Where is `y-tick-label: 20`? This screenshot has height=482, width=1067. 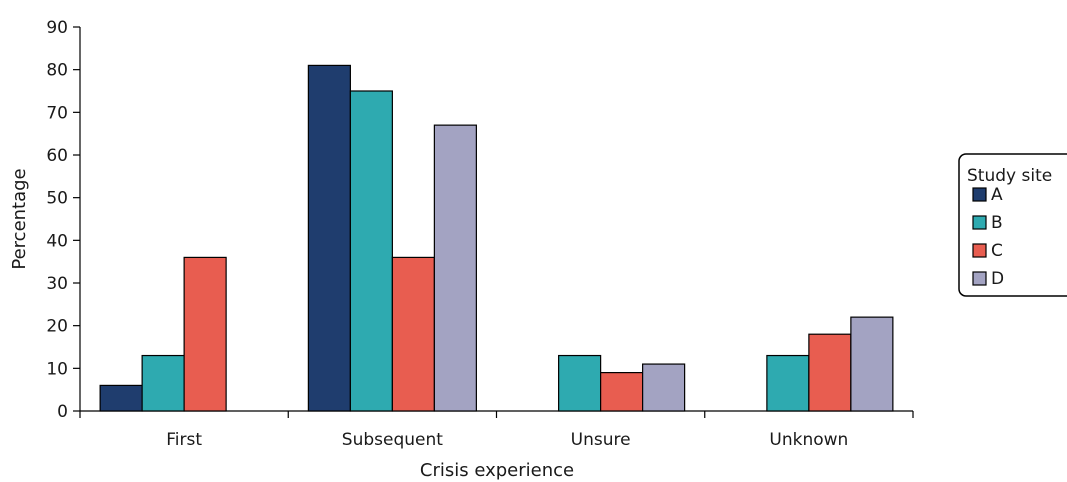 y-tick-label: 20 is located at coordinates (57, 327).